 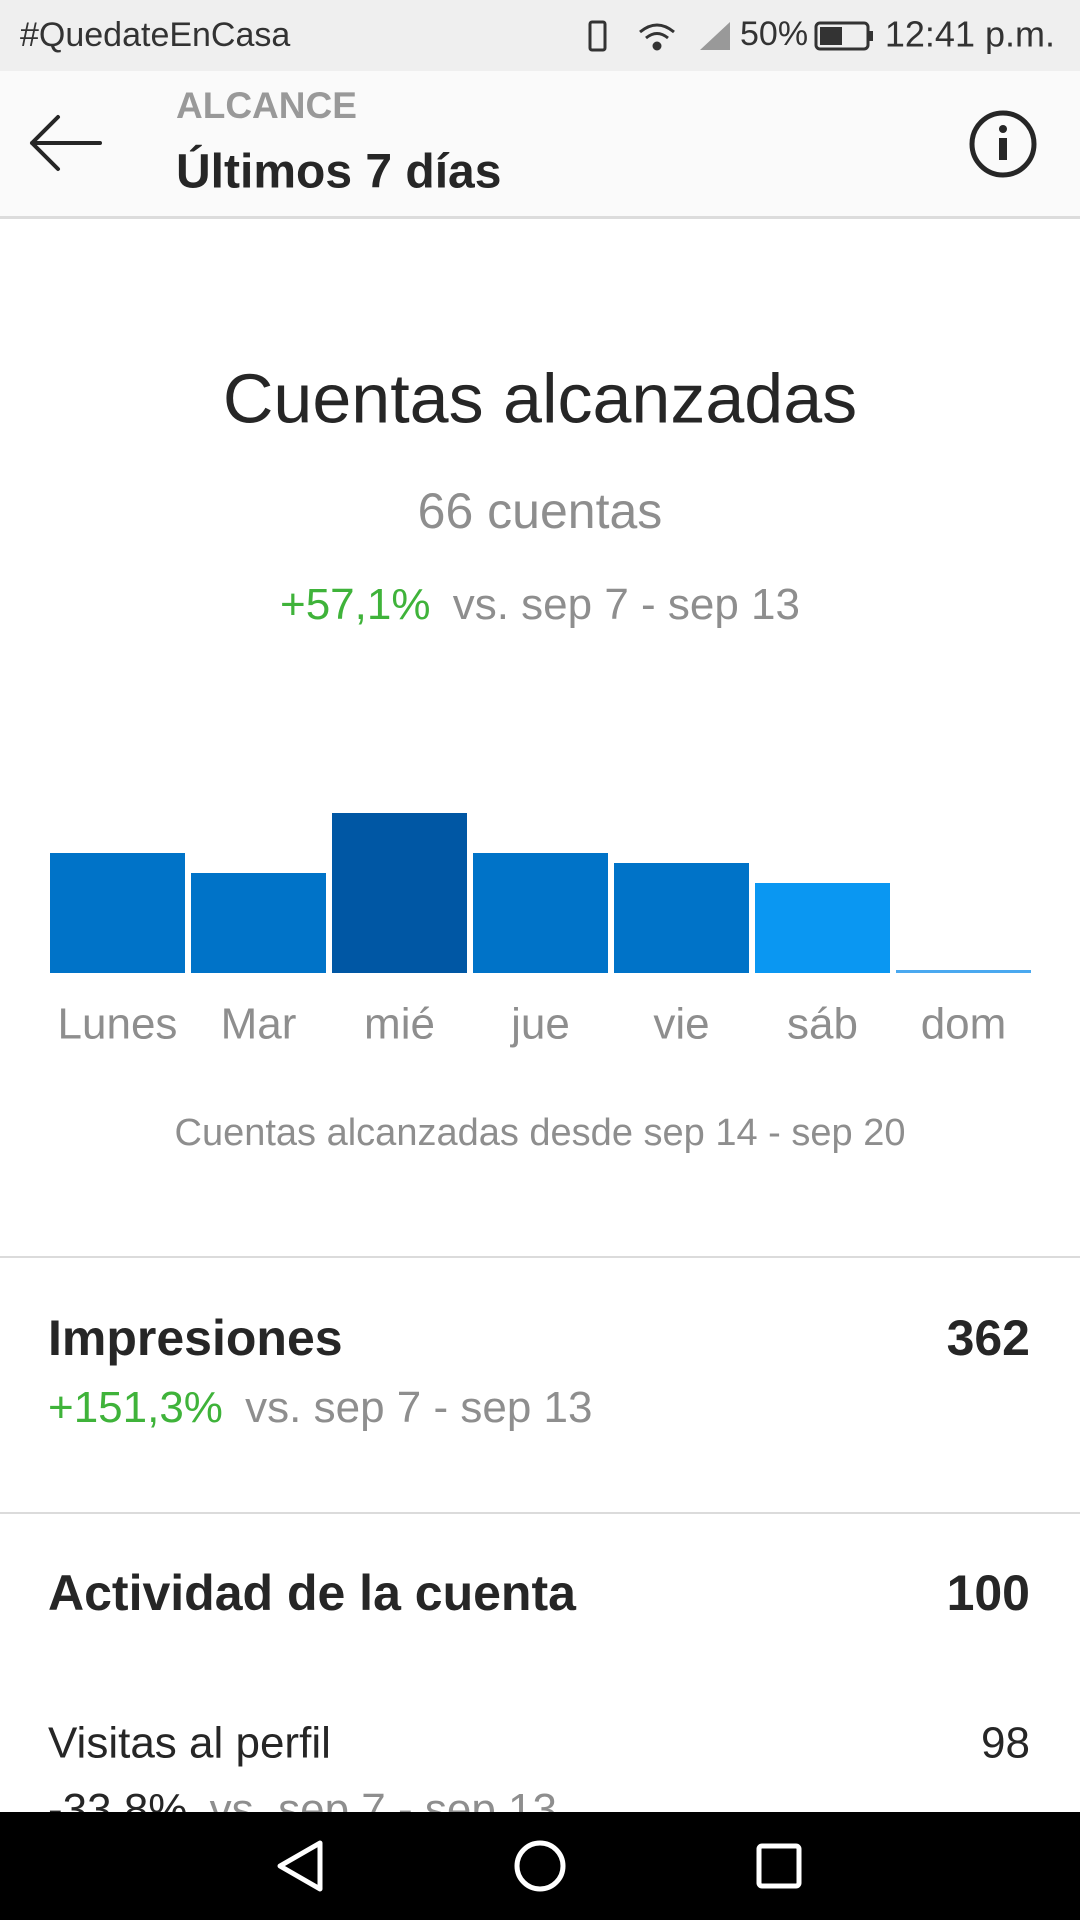 What do you see at coordinates (300, 1866) in the screenshot?
I see `nav-back` at bounding box center [300, 1866].